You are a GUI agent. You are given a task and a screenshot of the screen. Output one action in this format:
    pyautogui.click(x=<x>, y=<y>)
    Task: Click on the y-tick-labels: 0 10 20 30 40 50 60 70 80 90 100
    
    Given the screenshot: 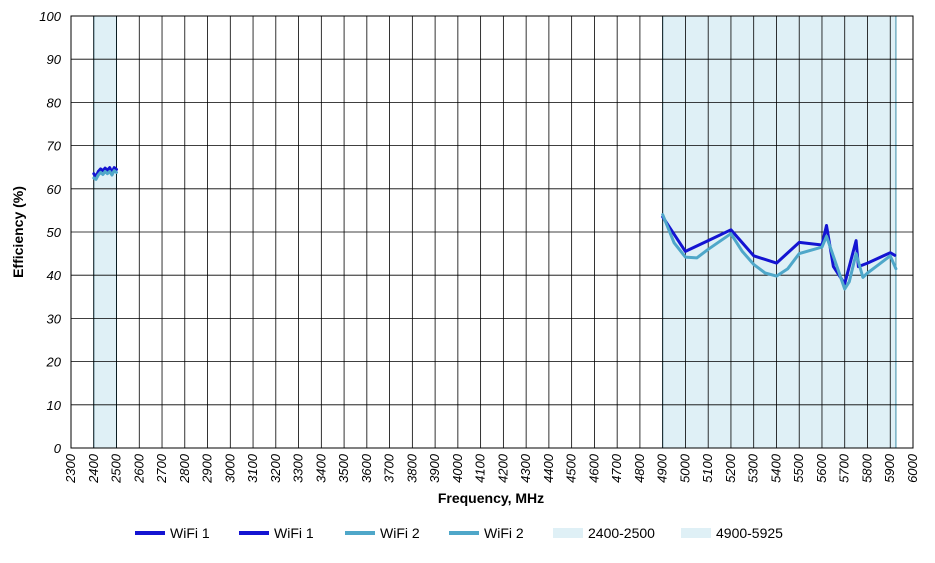 What is the action you would take?
    pyautogui.click(x=50, y=232)
    